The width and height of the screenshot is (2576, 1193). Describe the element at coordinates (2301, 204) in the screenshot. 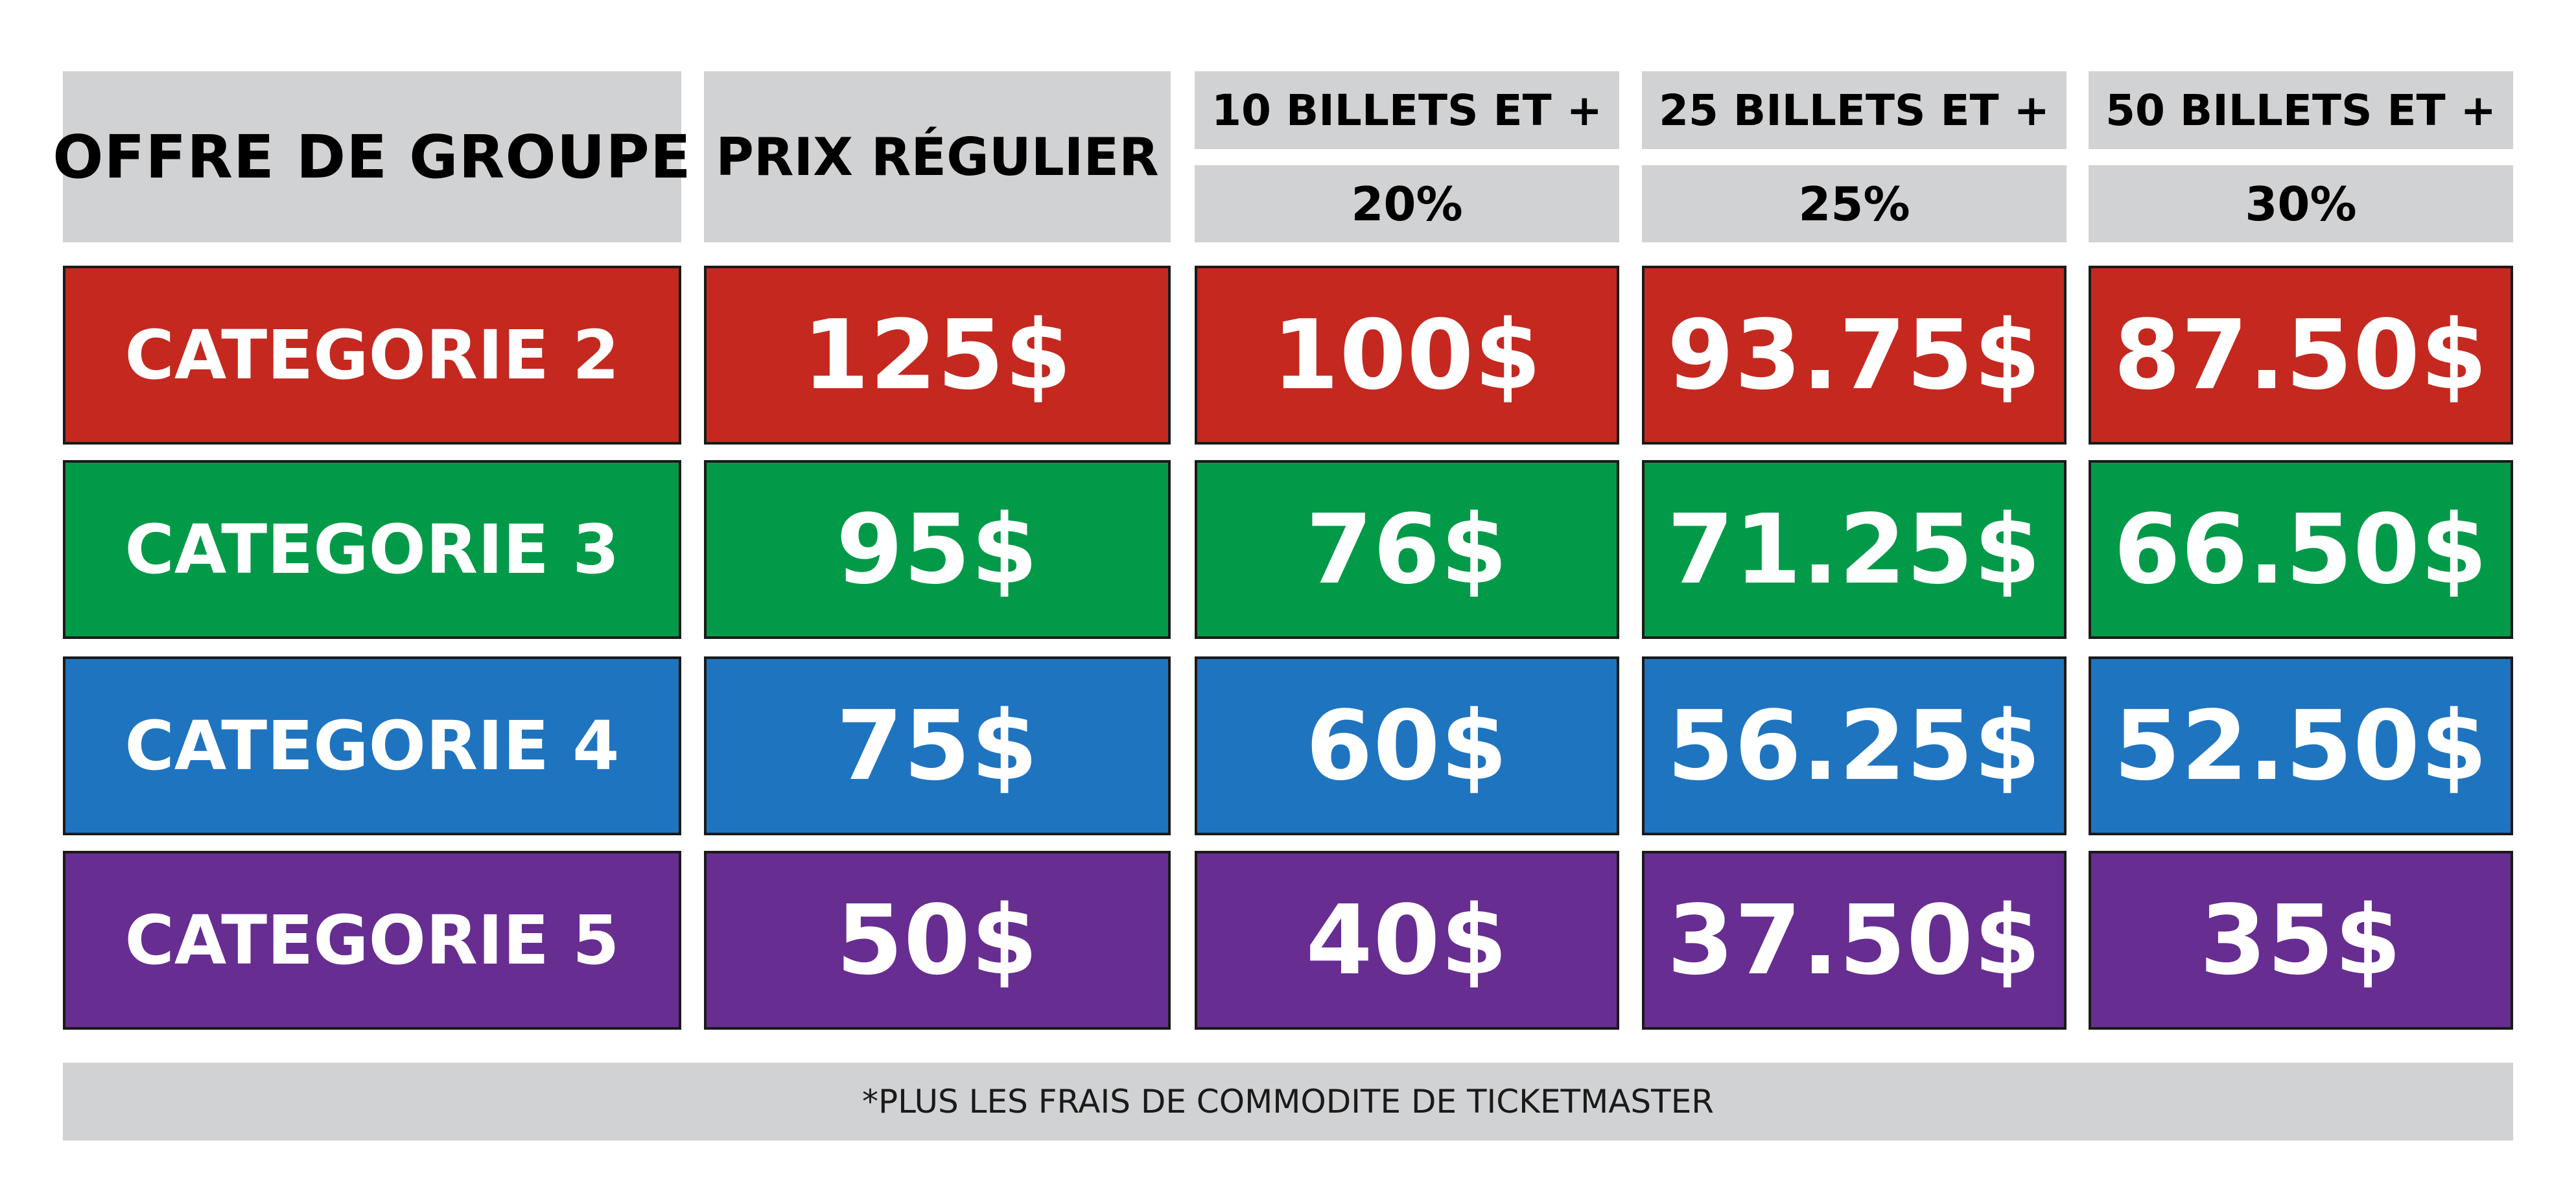

I see `tier-50-discount: 30%` at that location.